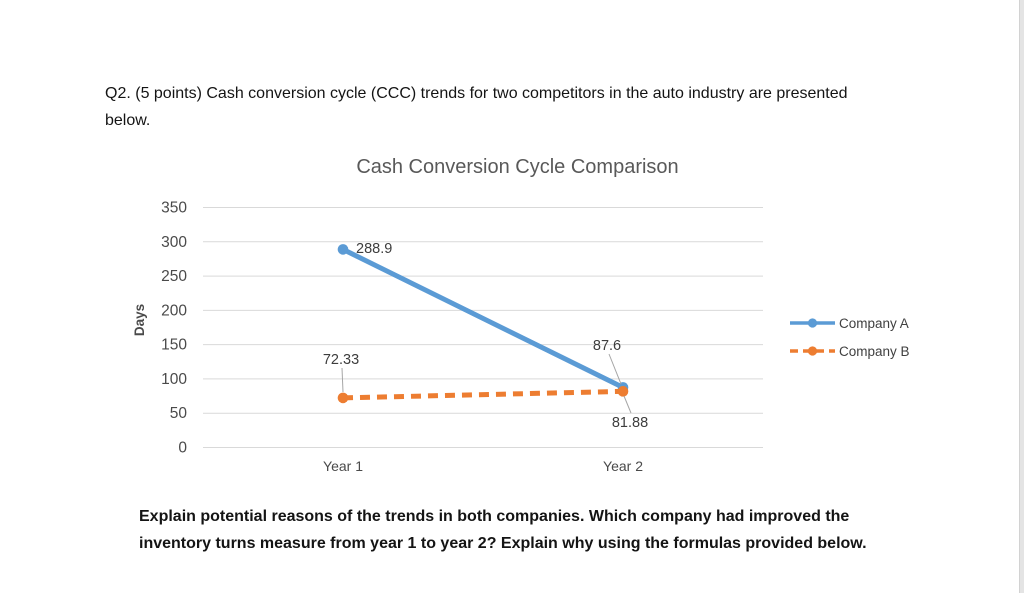  I want to click on data-label: 81.88, so click(630, 423).